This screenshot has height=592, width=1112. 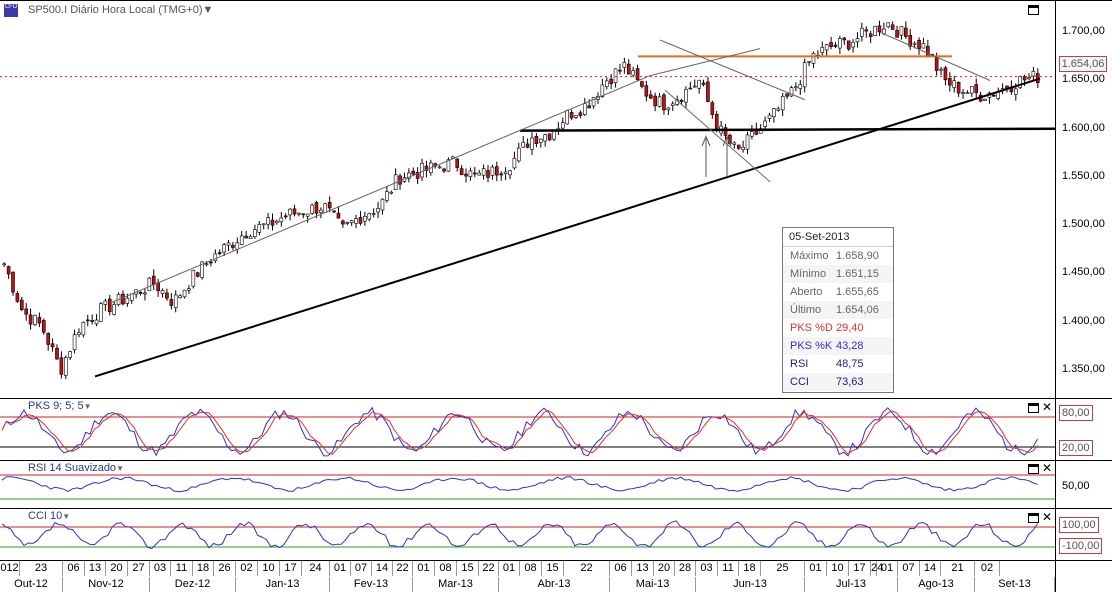 I want to click on rsi-line, so click(x=519, y=484).